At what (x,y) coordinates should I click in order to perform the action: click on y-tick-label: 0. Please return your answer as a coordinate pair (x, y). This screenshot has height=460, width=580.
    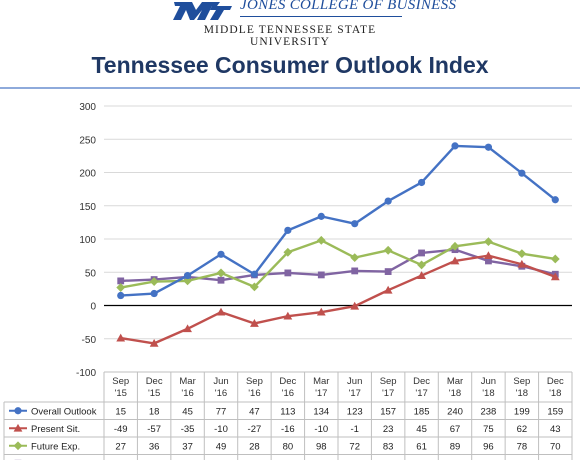
    Looking at the image, I should click on (93, 307).